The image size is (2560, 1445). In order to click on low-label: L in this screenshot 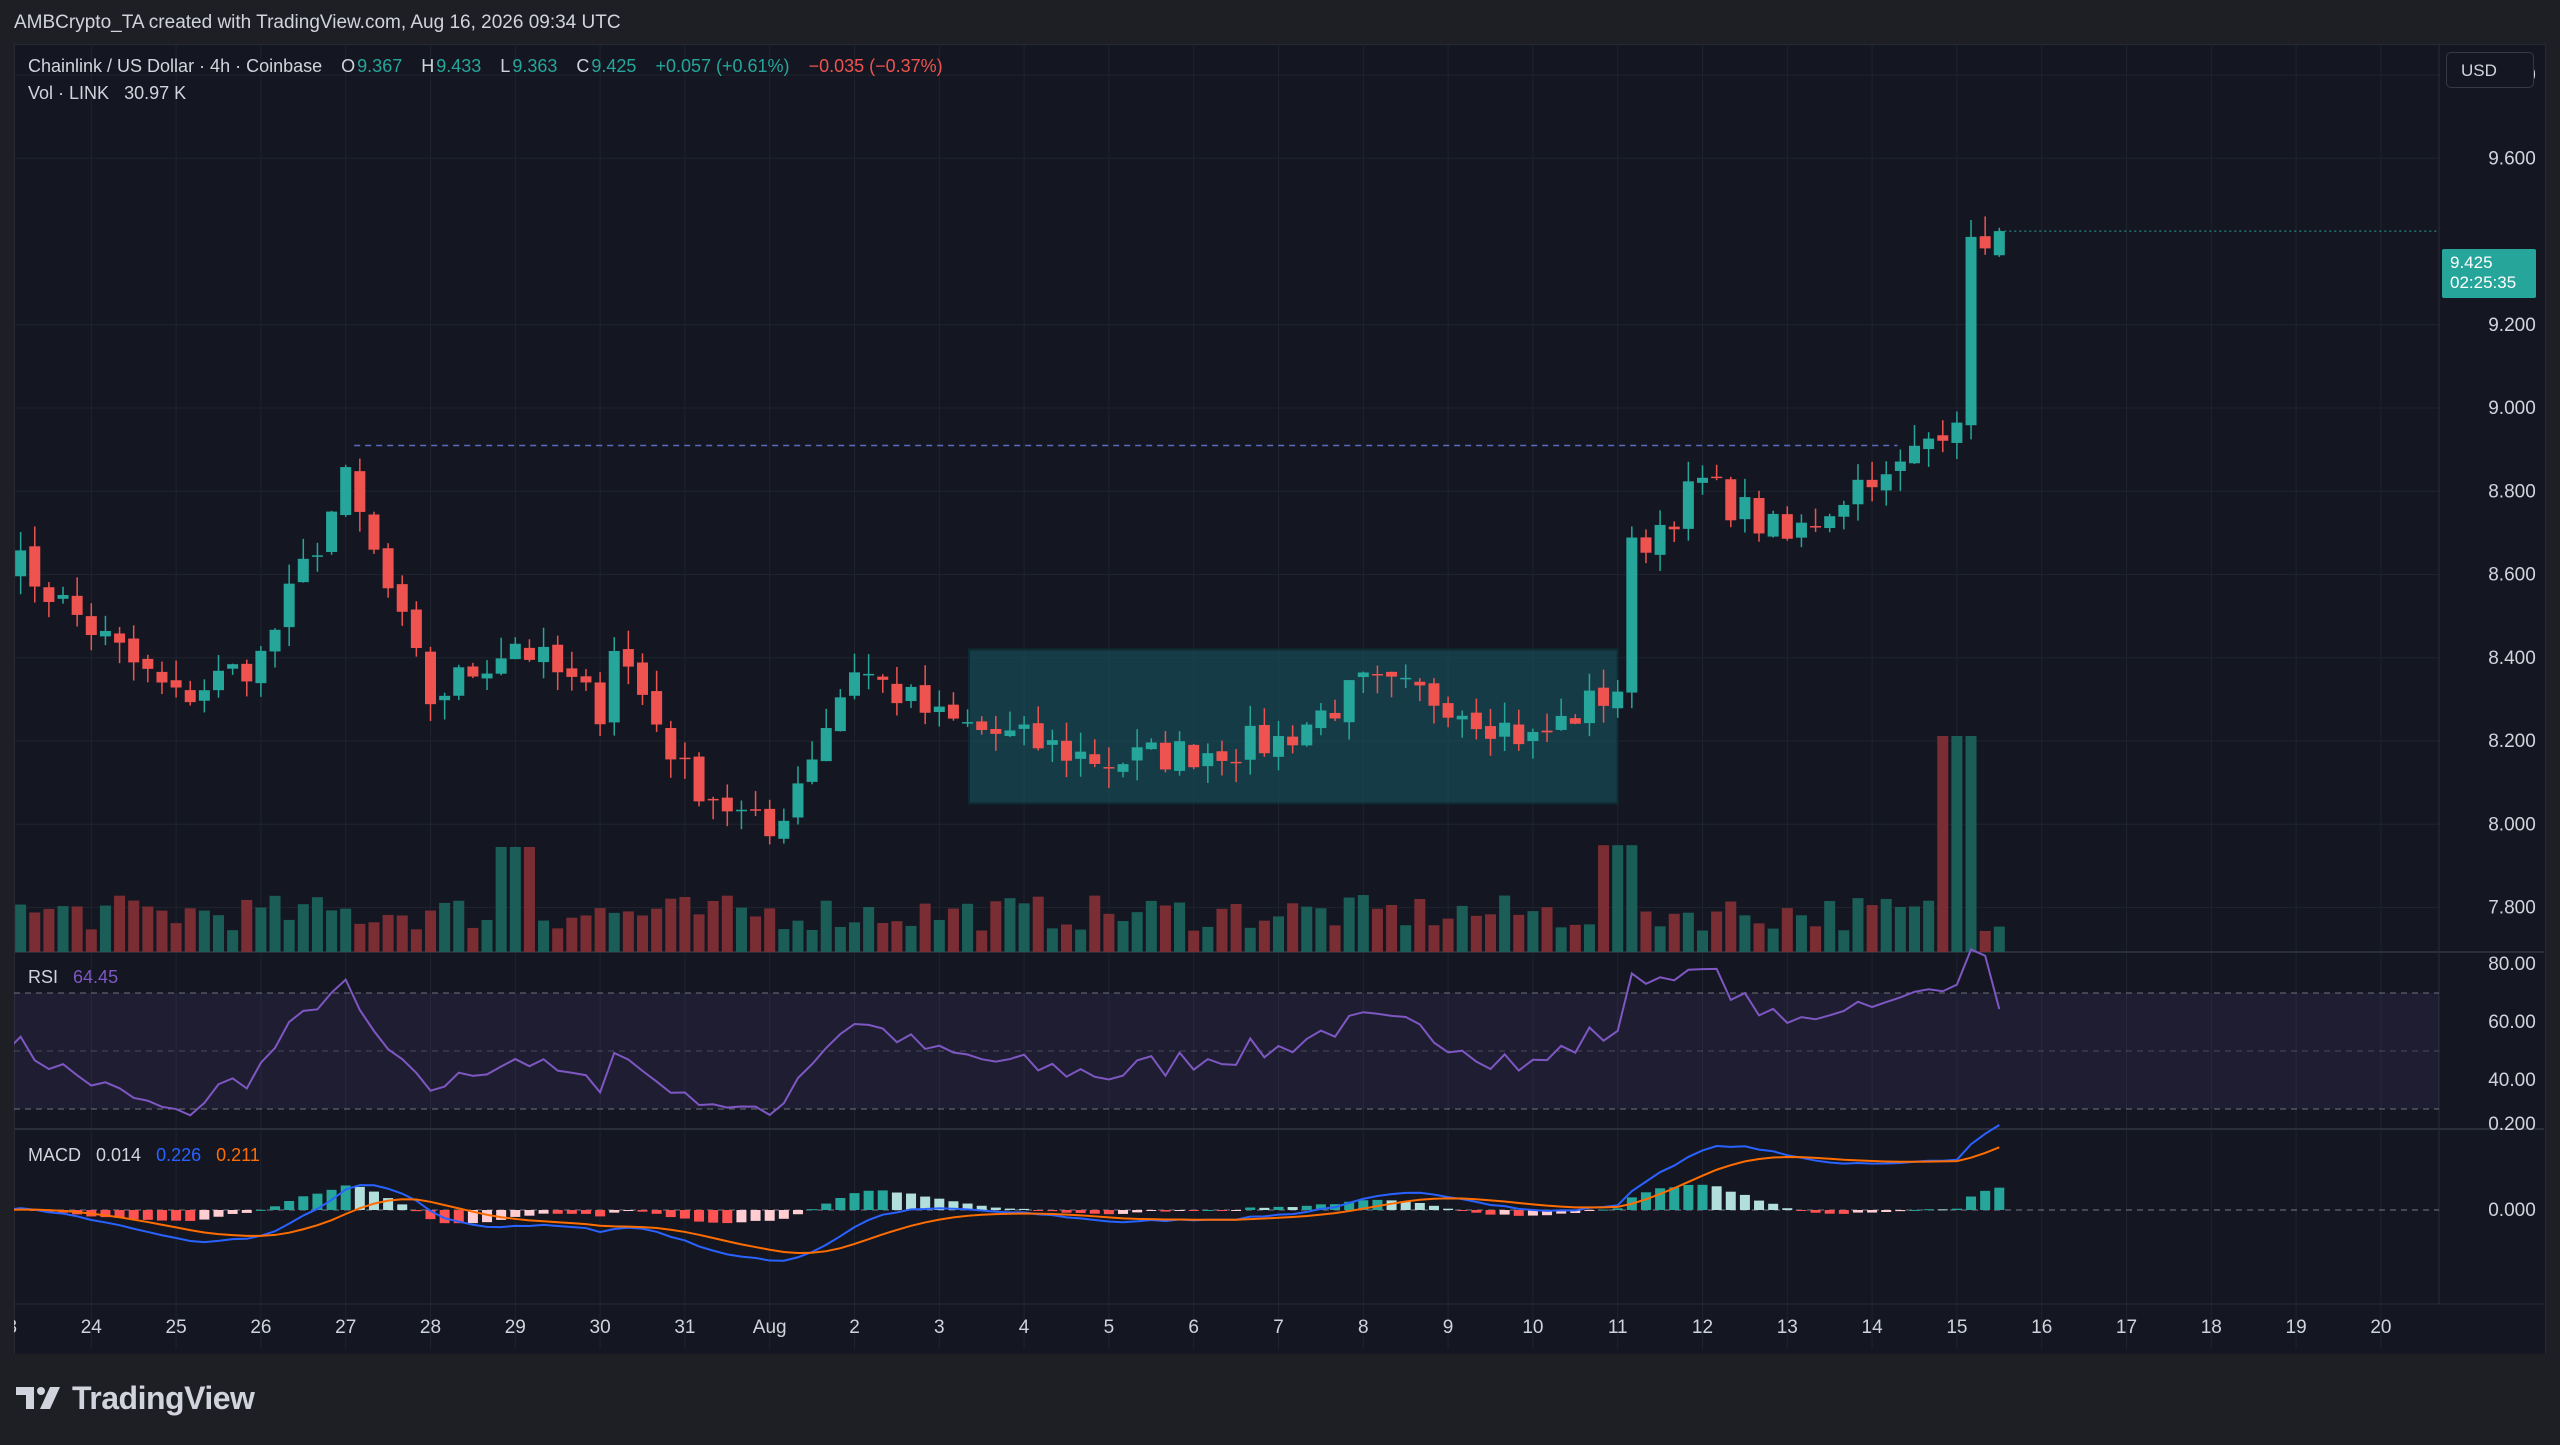, I will do `click(505, 66)`.